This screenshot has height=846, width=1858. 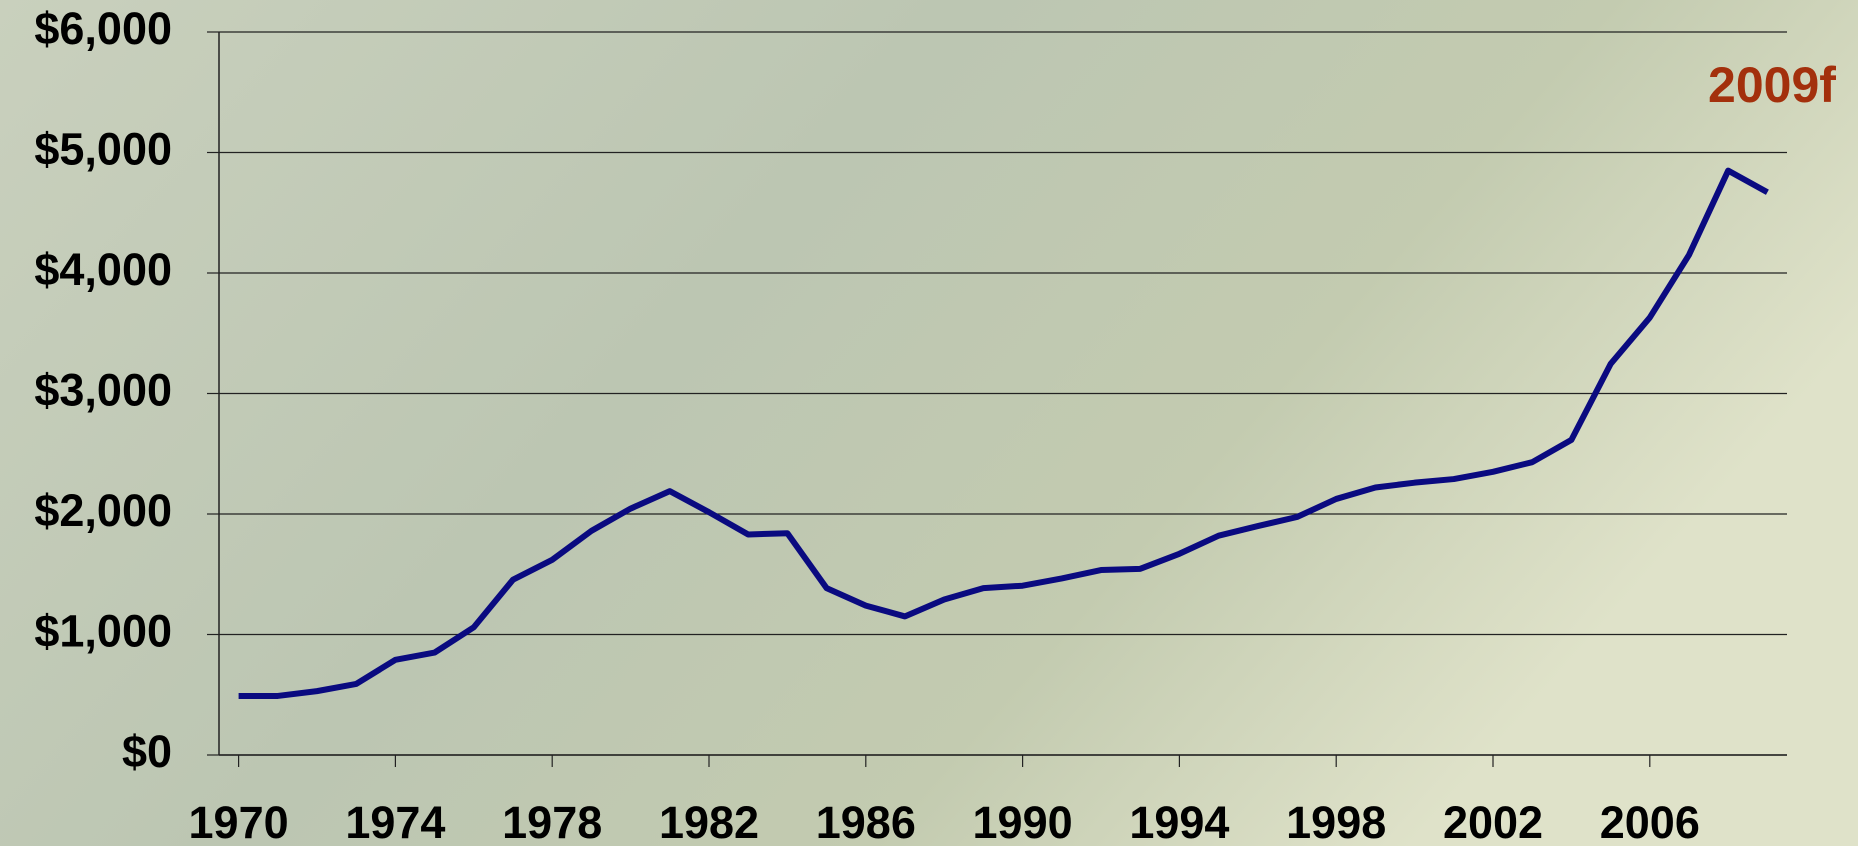 What do you see at coordinates (1493, 821) in the screenshot?
I see `x-tick-label: 2002` at bounding box center [1493, 821].